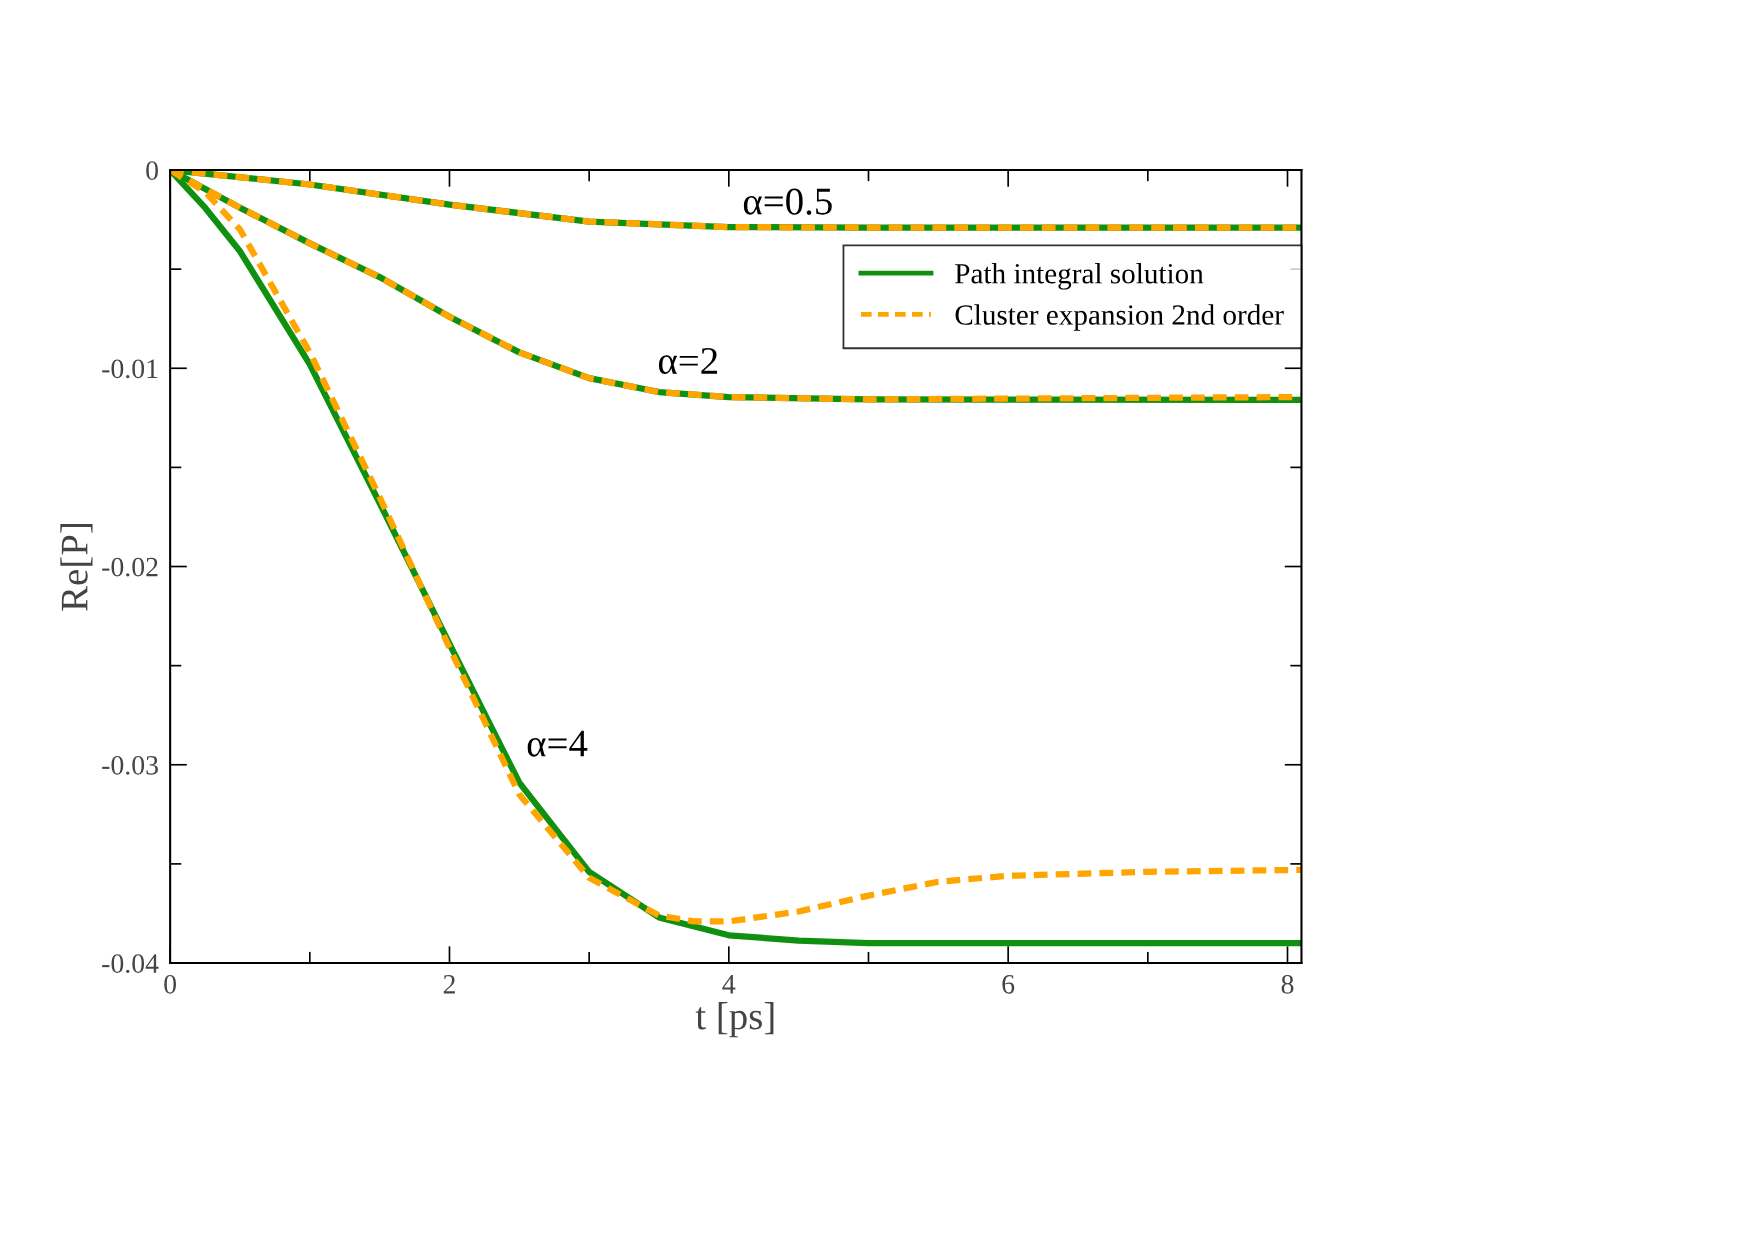  Describe the element at coordinates (449, 984) in the screenshot. I see `x-tick-label: 2` at that location.